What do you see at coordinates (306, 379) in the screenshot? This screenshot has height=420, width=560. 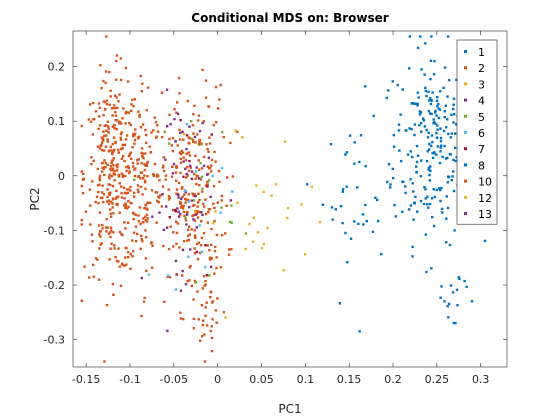 I see `x-tick-label: 0.1` at bounding box center [306, 379].